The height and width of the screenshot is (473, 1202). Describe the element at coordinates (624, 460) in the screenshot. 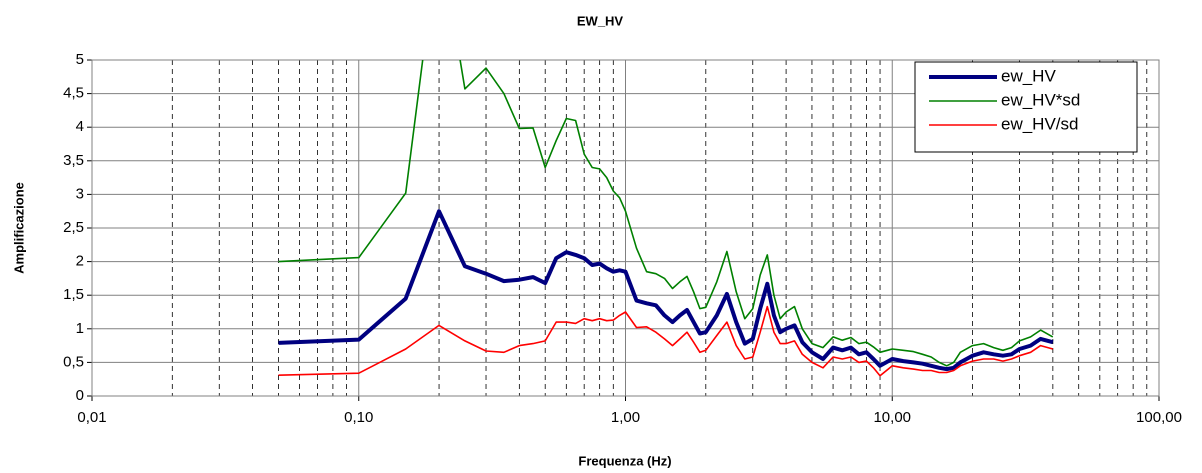

I see `x-axis-label: Frequenza (Hz)` at that location.